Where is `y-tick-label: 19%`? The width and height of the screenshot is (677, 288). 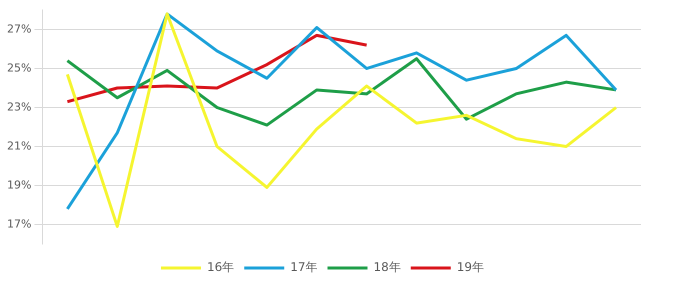
y-tick-label: 19% is located at coordinates (19, 185).